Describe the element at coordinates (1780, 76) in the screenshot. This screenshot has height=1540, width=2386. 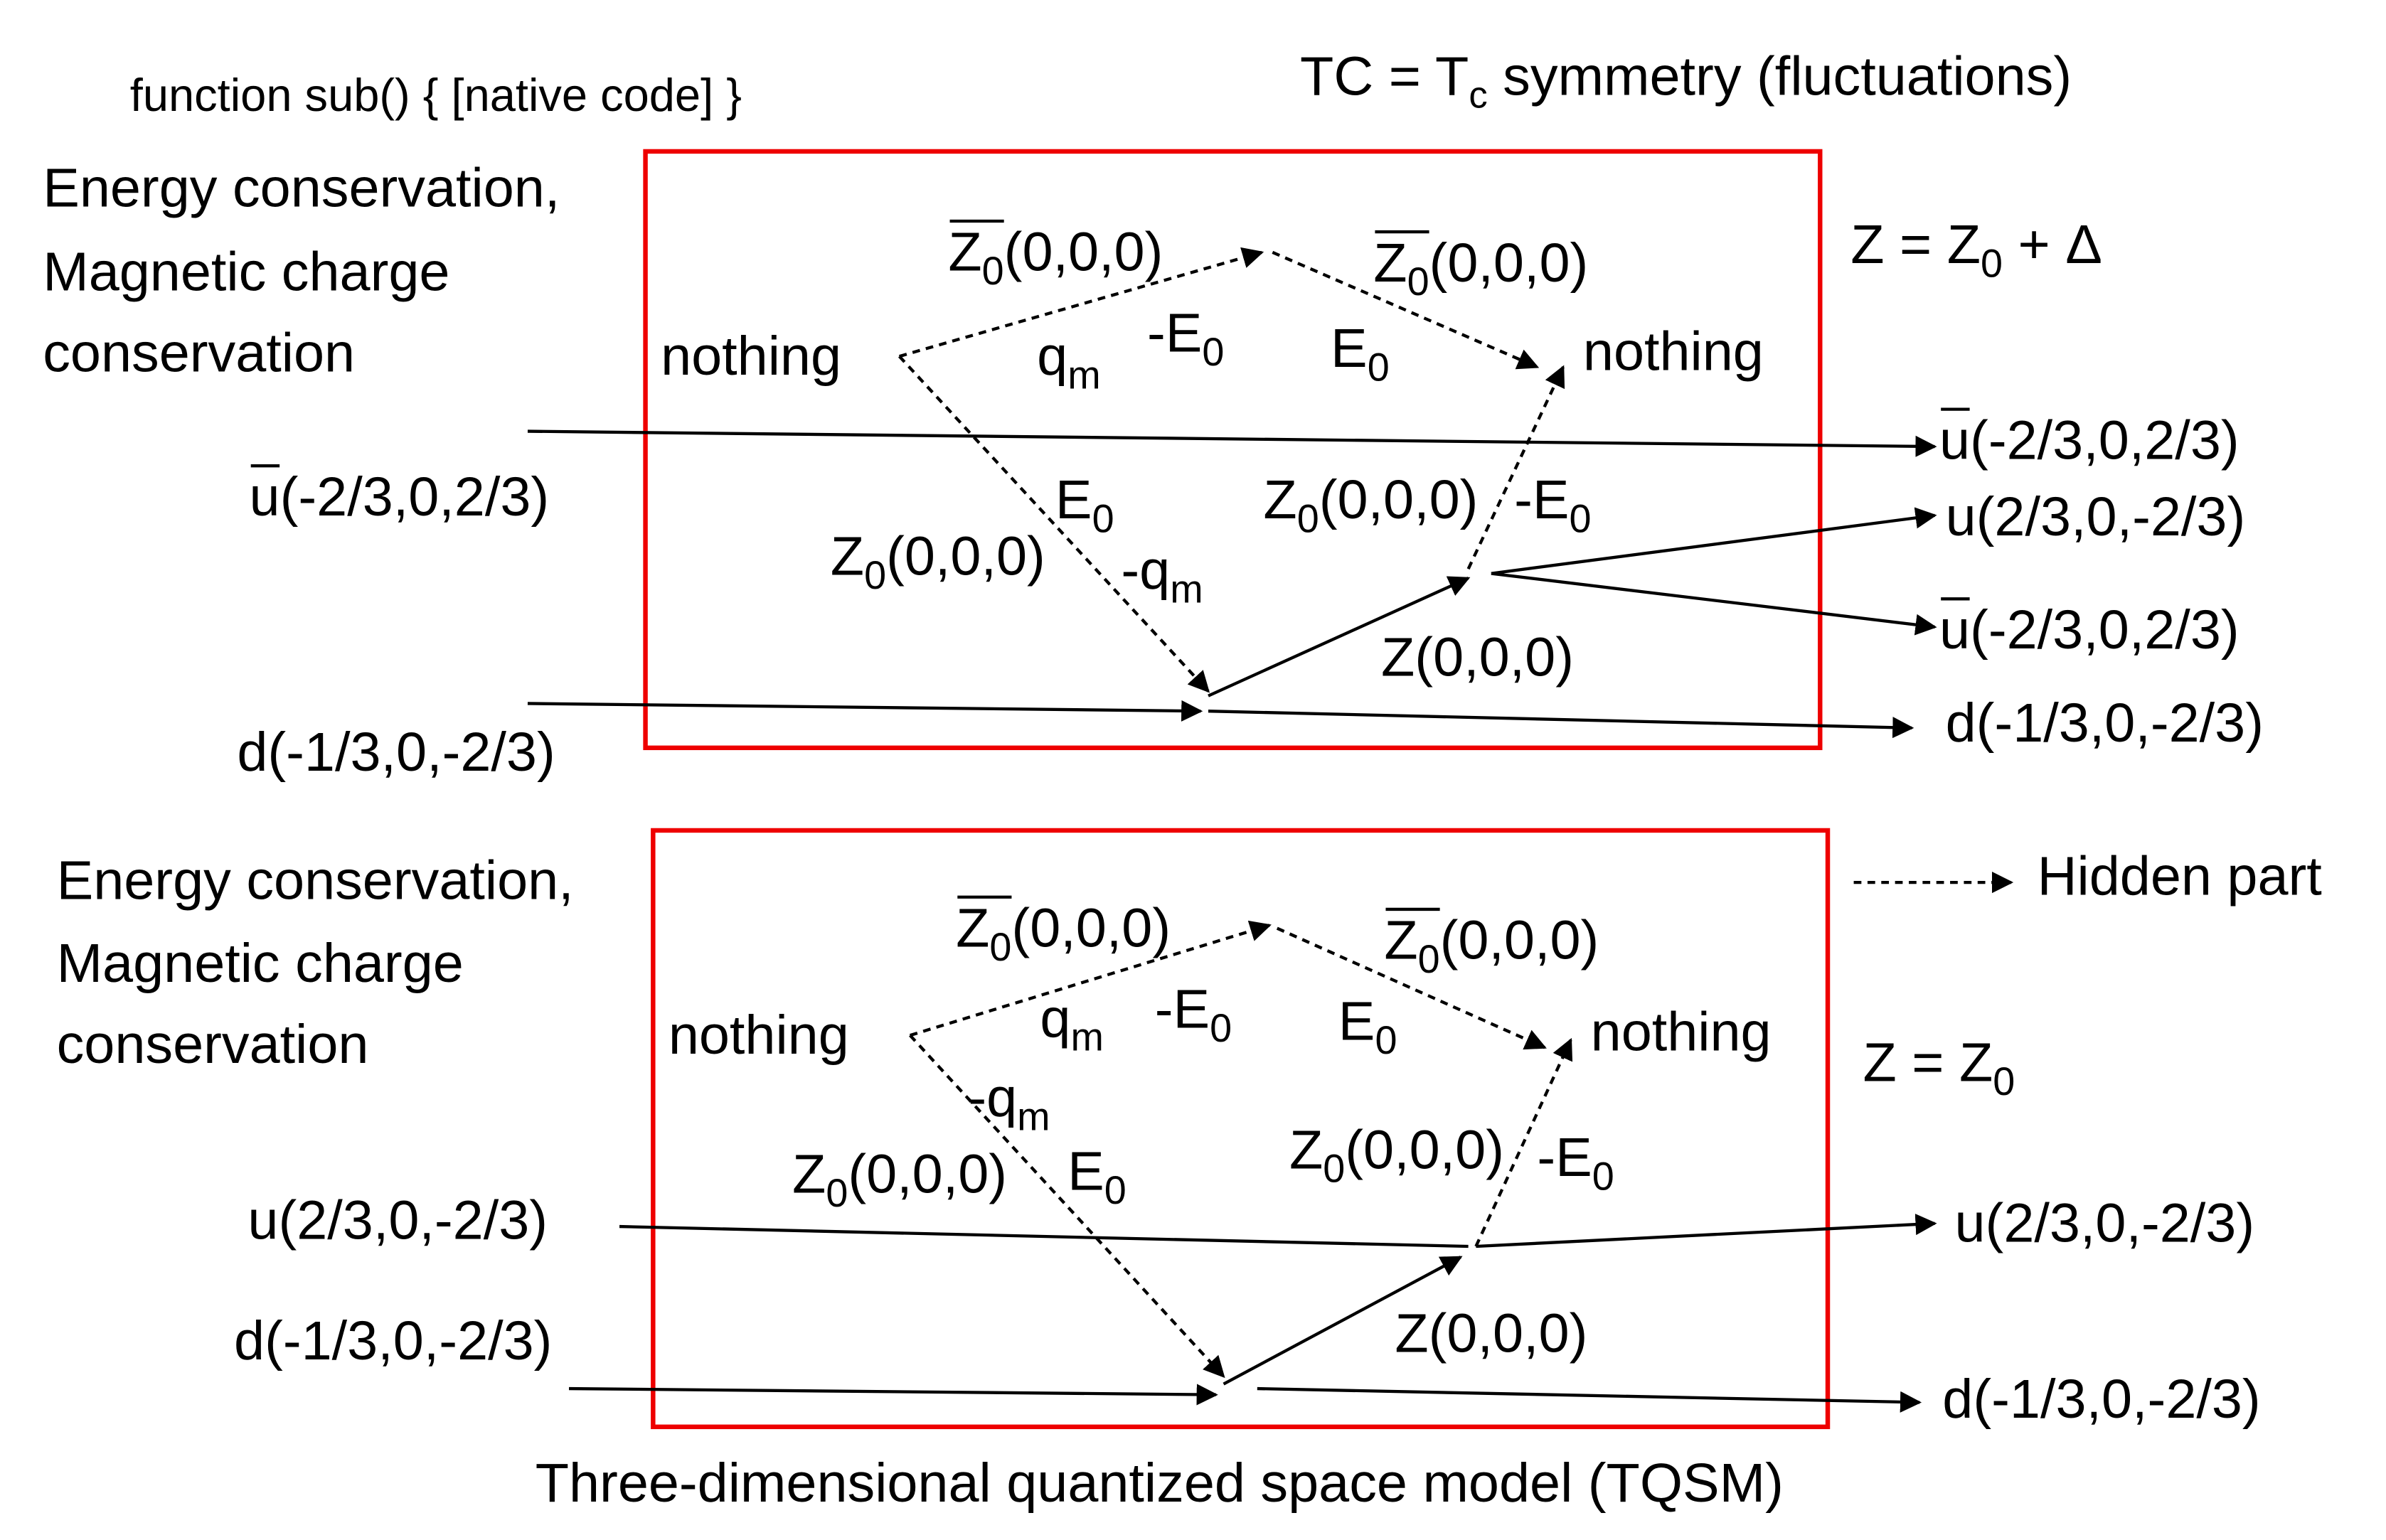
I see `subtitle-tail: symmetry (fluctuations)` at that location.